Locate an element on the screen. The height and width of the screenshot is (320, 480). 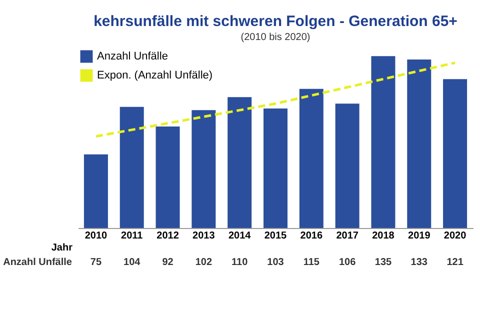
x-axis-title: Jahr is located at coordinates (62, 248).